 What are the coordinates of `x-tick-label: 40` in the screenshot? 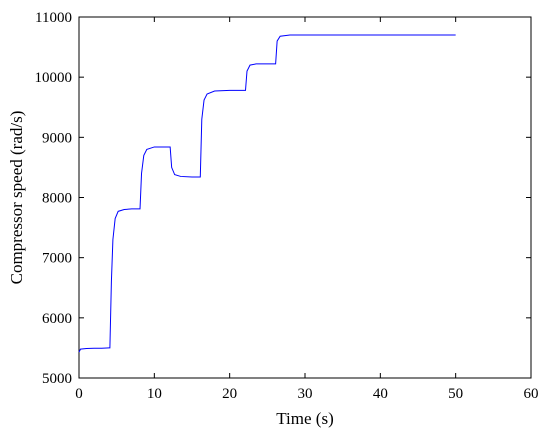 It's located at (380, 394).